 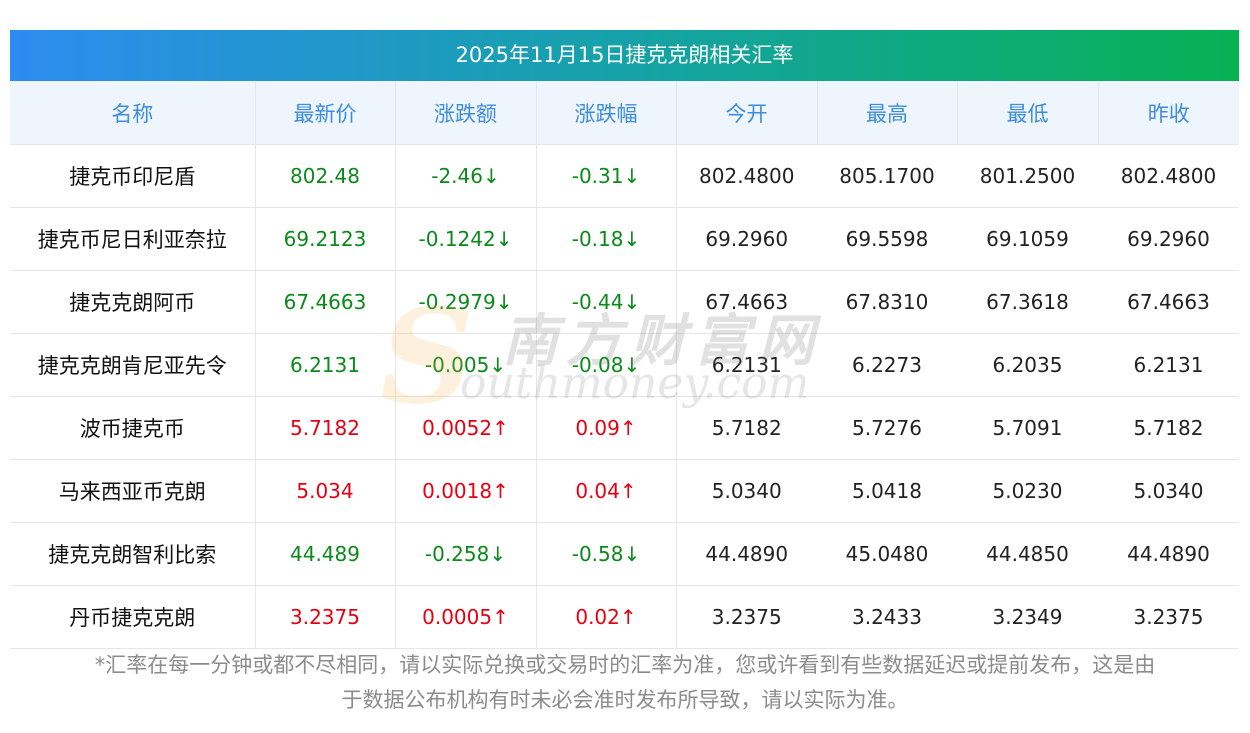 What do you see at coordinates (1028, 113) in the screenshot?
I see `column-header-low: 最低` at bounding box center [1028, 113].